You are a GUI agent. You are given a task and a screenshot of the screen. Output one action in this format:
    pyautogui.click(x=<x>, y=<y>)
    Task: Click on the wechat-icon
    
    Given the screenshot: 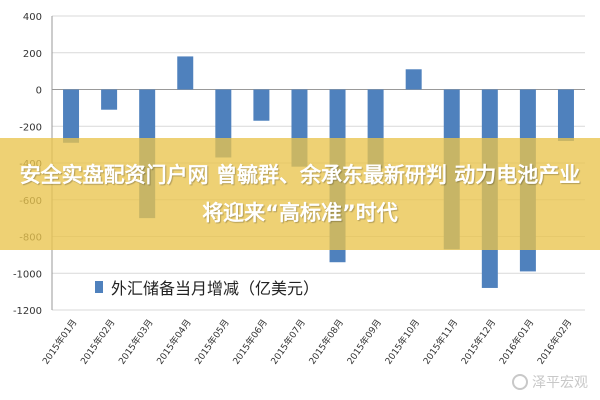 What is the action you would take?
    pyautogui.click(x=520, y=382)
    